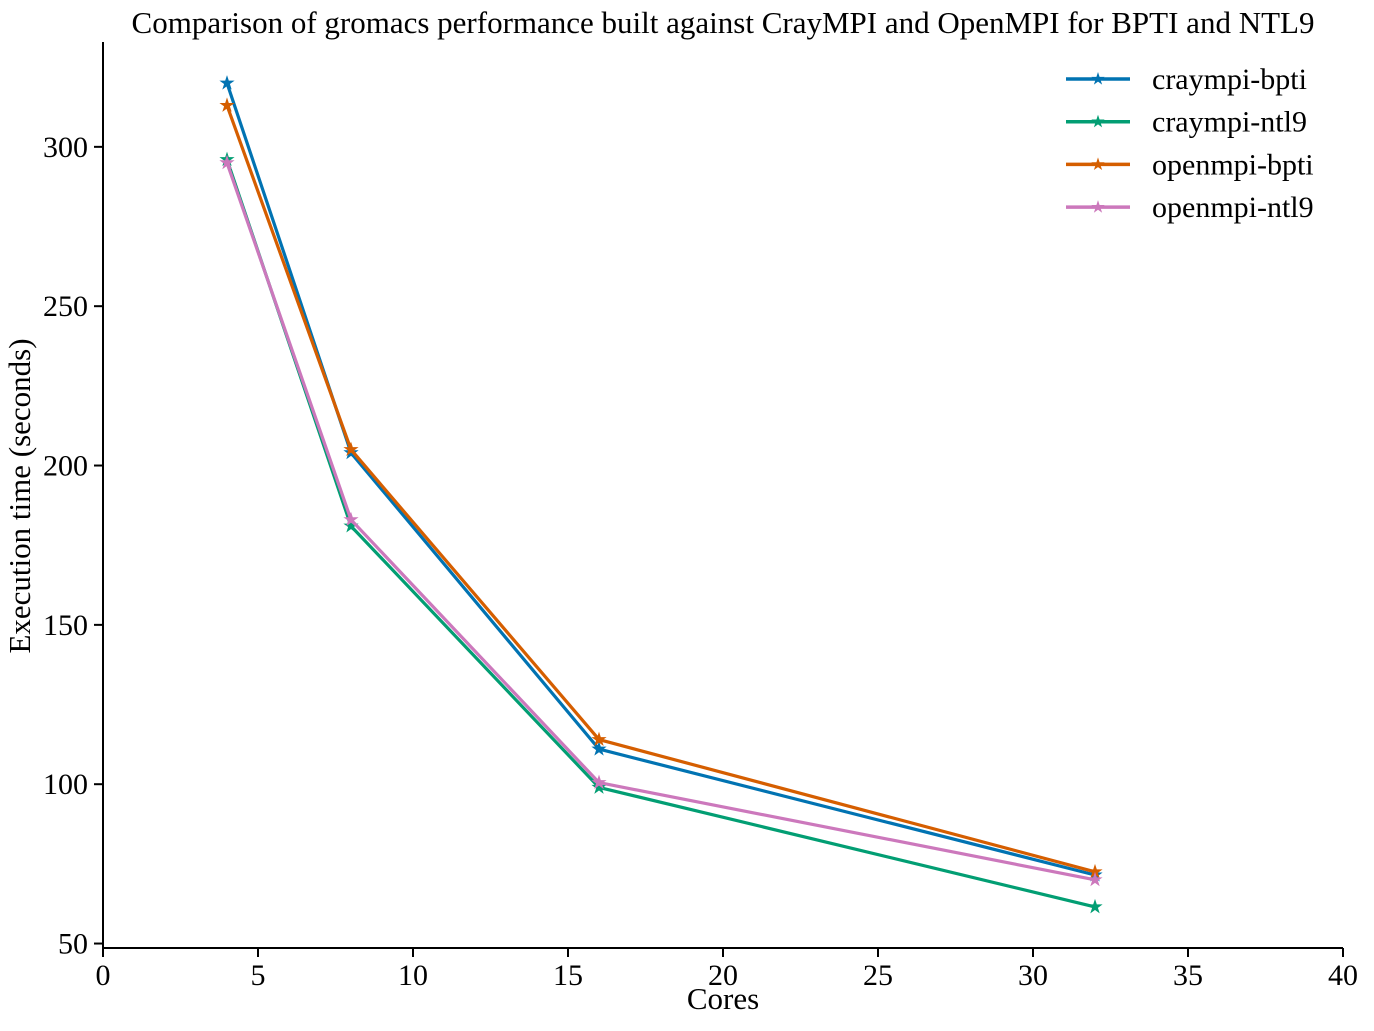 The height and width of the screenshot is (1031, 1374). I want to click on legend-label: openmpi-ntl9, so click(1233, 207).